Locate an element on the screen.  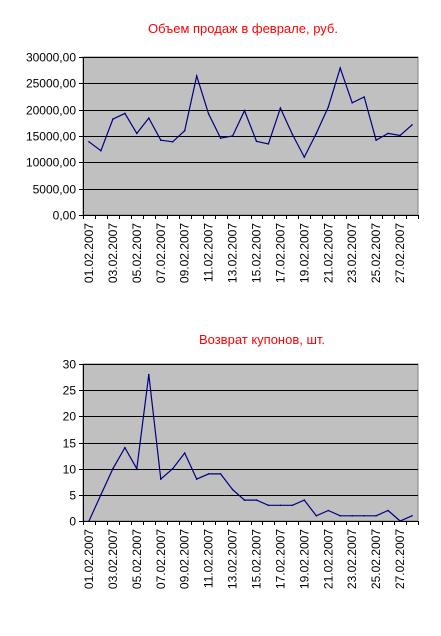
series-line is located at coordinates (250, 112).